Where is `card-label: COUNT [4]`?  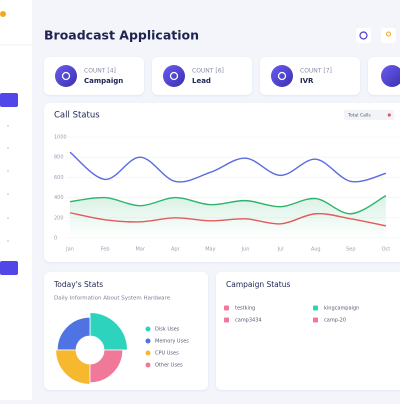
card-label: COUNT [4] is located at coordinates (100, 71).